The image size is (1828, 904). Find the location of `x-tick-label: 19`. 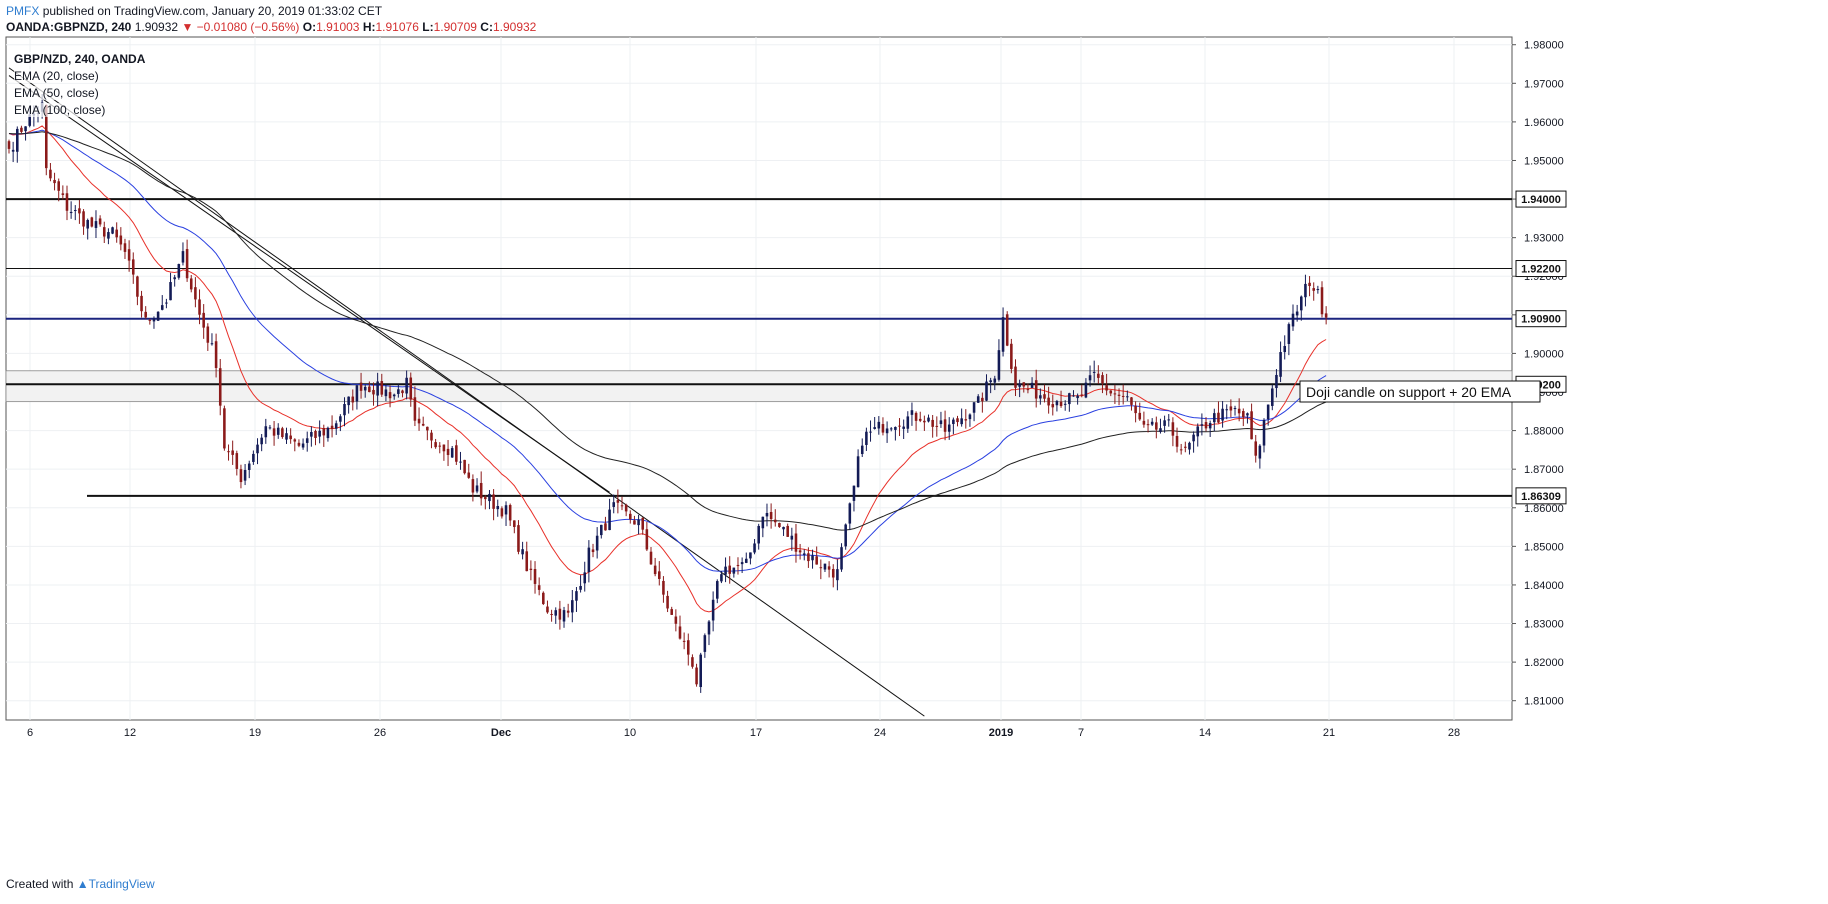

x-tick-label: 19 is located at coordinates (255, 733).